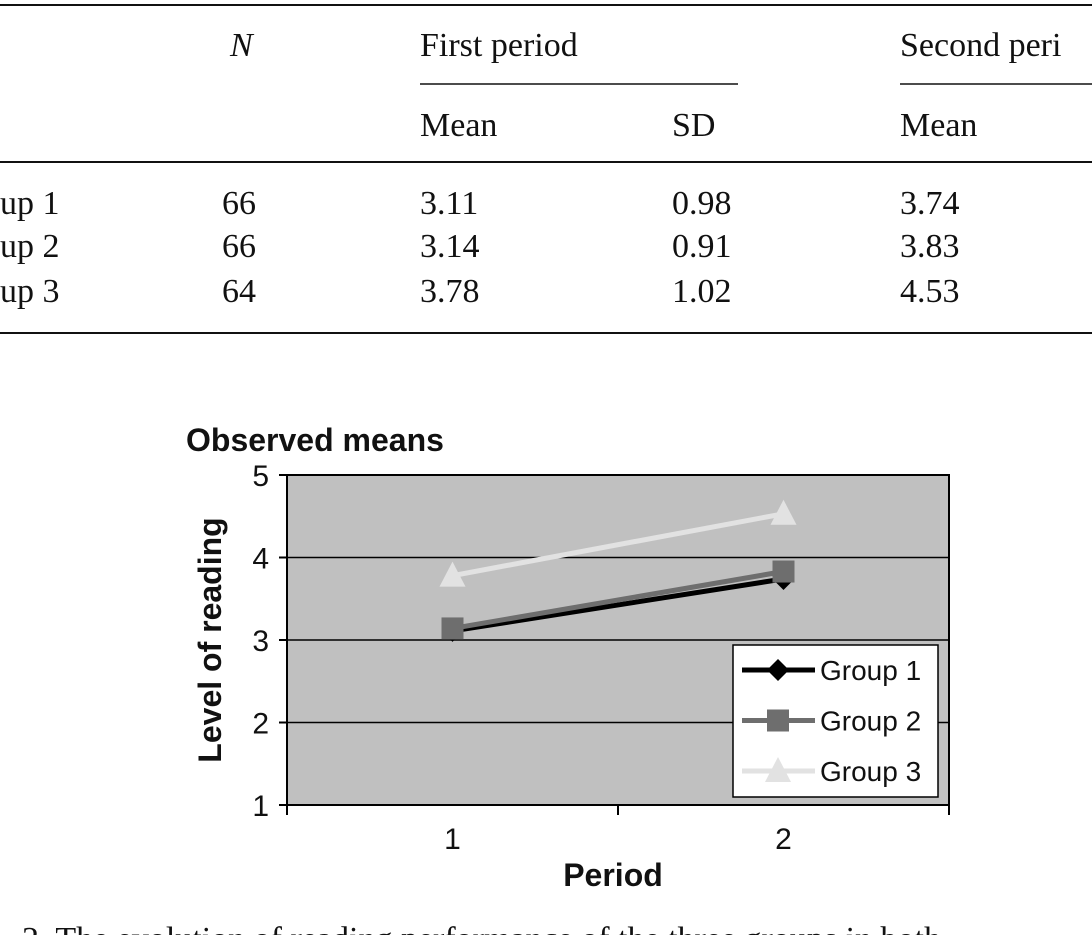 The height and width of the screenshot is (935, 1092). What do you see at coordinates (702, 203) in the screenshot?
I see `table-cell: 0.98` at bounding box center [702, 203].